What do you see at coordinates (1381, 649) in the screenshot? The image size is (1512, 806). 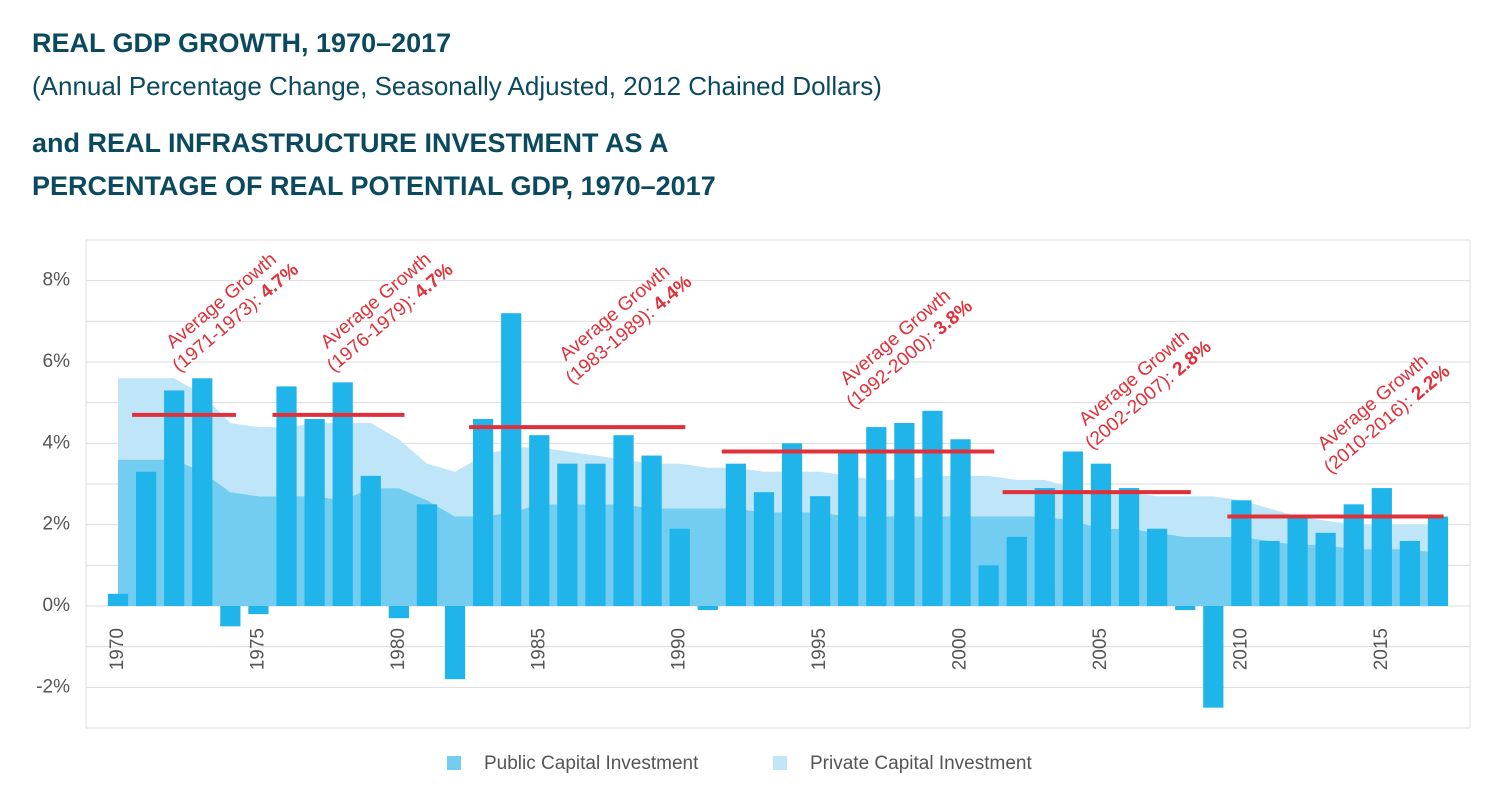 I see `x-tick-label: 2015` at bounding box center [1381, 649].